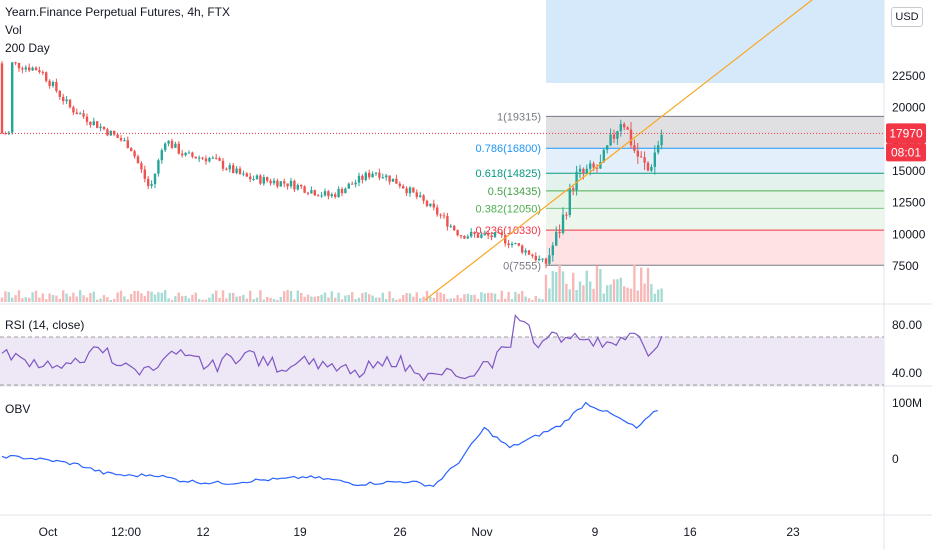 This screenshot has height=555, width=932. Describe the element at coordinates (906, 152) in the screenshot. I see `countdown-label: 08:01` at that location.